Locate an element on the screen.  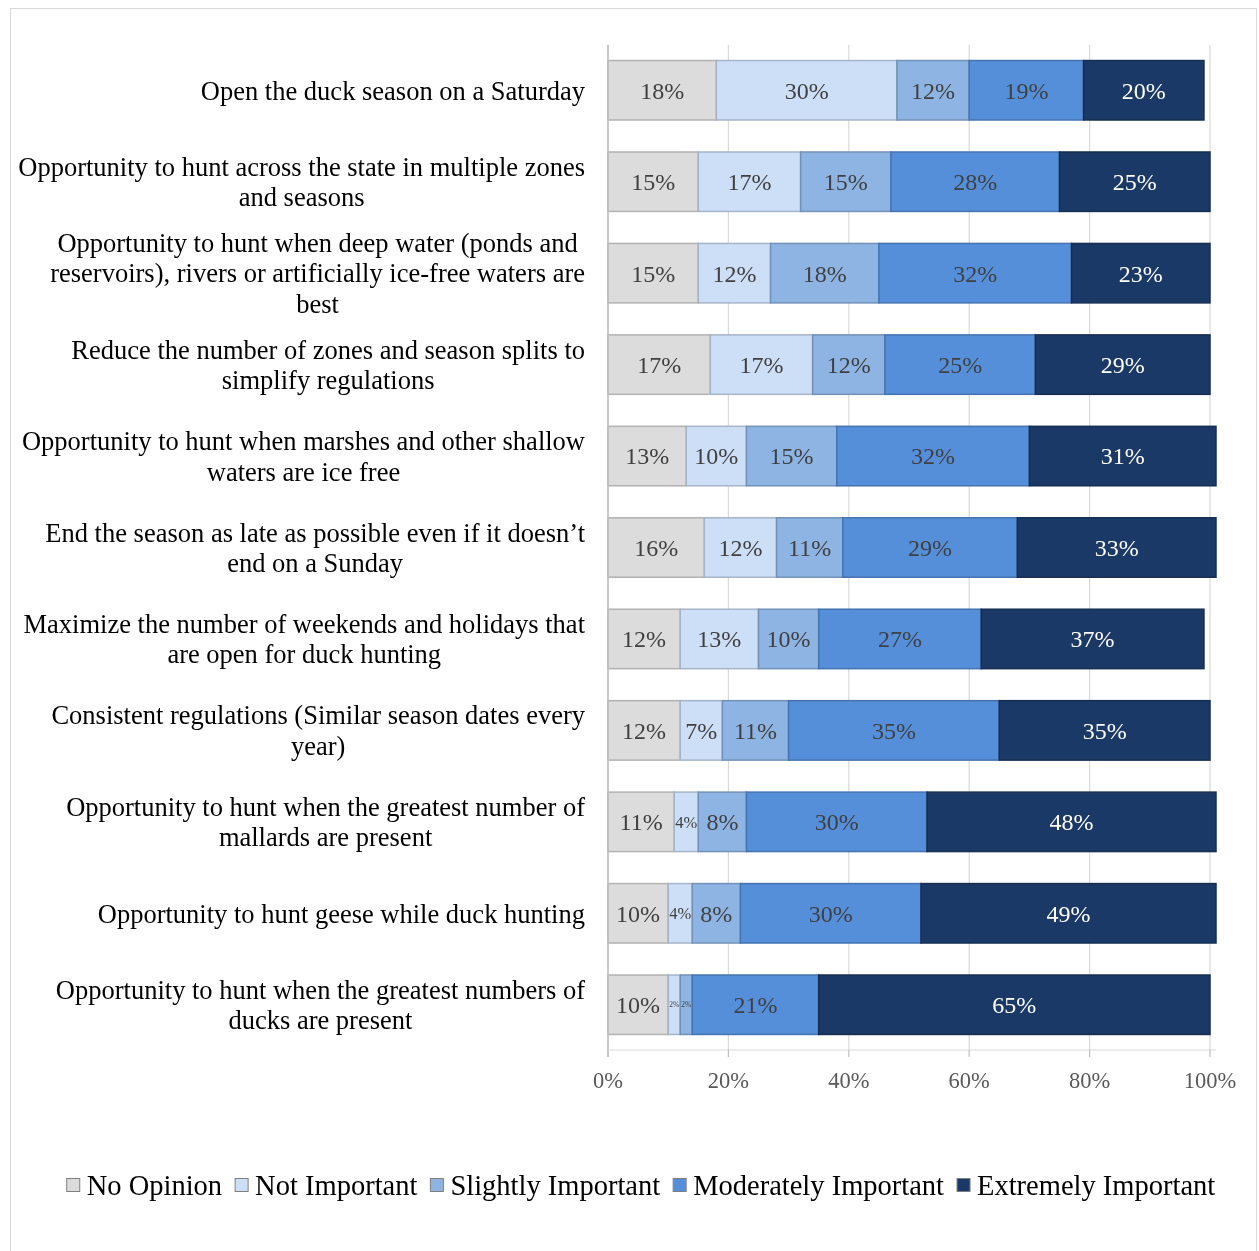
data-label: 23% is located at coordinates (1140, 273).